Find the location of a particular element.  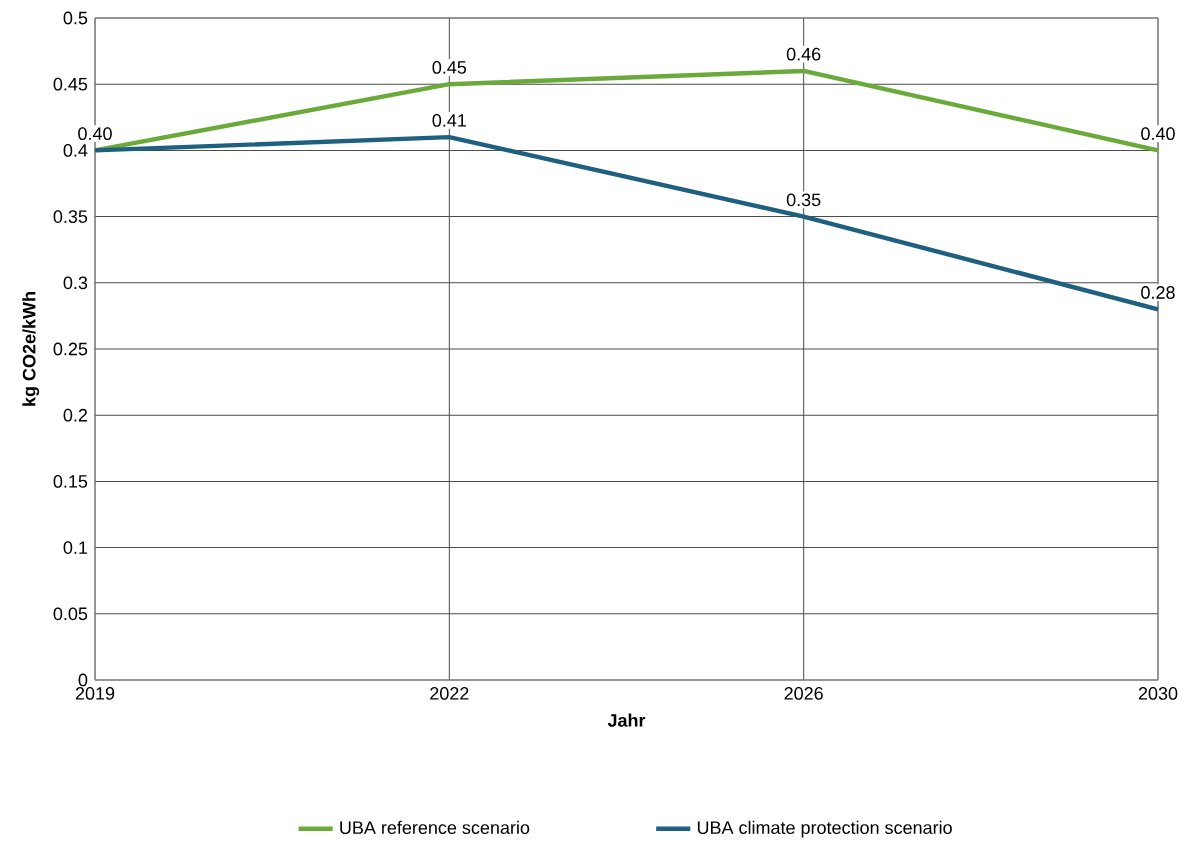

y-tick-label: 0.15 is located at coordinates (70, 481).